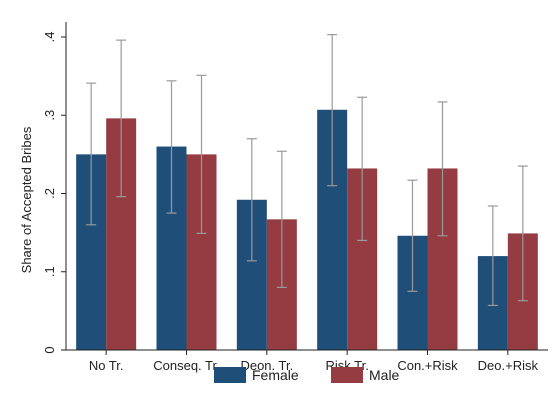 The width and height of the screenshot is (558, 396). Describe the element at coordinates (49, 37) in the screenshot. I see `y-tick-label-4: .4` at that location.